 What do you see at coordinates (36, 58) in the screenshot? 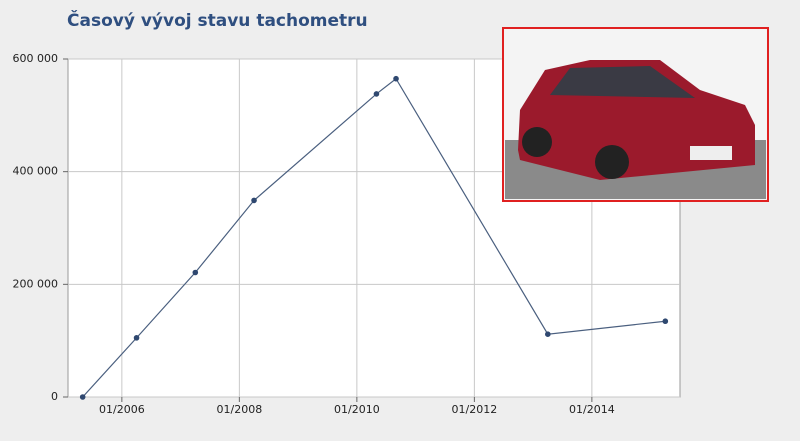
I see `y-tick-label: 600 000` at bounding box center [36, 58].